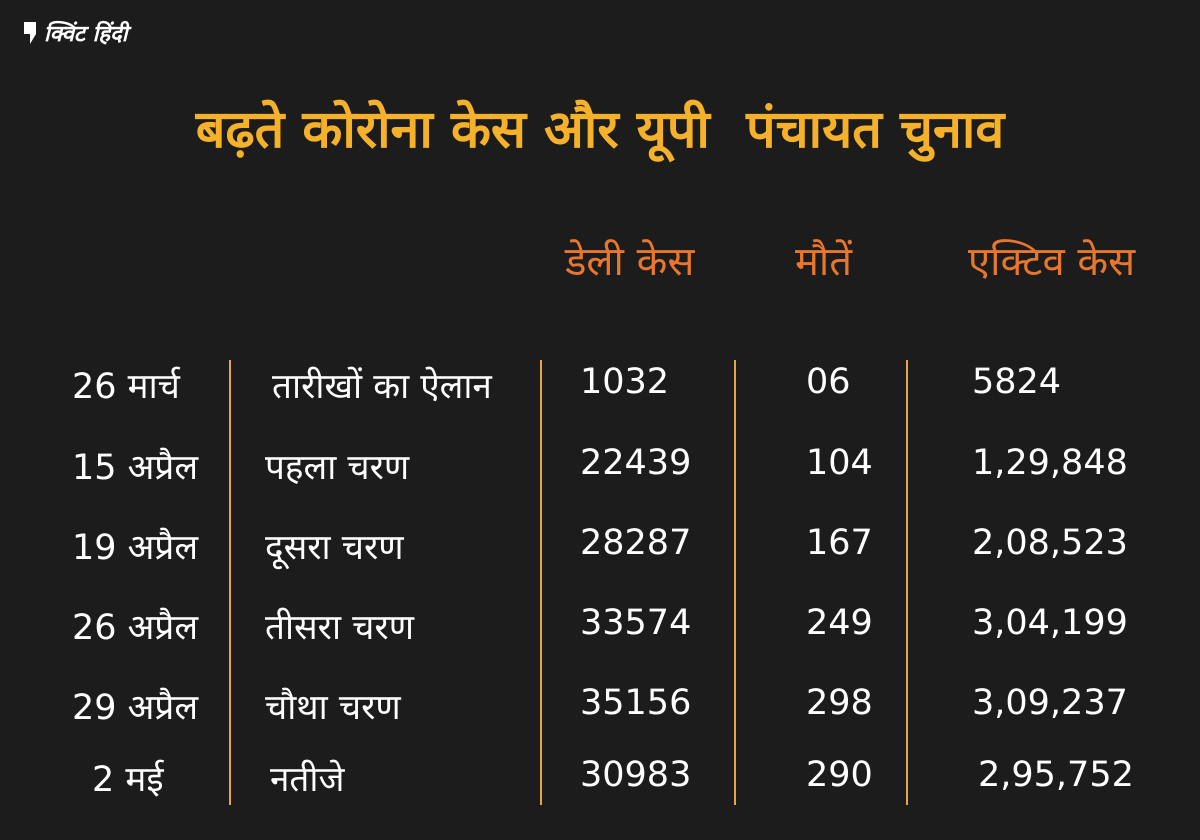 This screenshot has height=840, width=1200. Describe the element at coordinates (334, 548) in the screenshot. I see `event-cell: दूसरा चरण` at that location.